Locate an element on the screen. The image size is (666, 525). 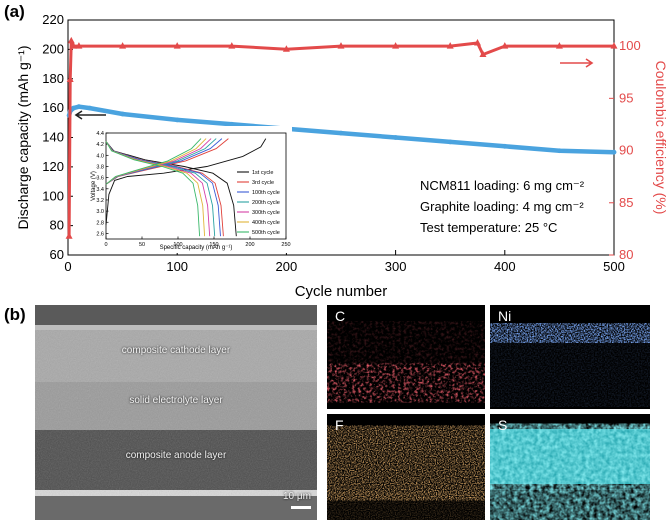
y-left-axis-label: Discharge capacity (mAh g⁻¹) is located at coordinates (23, 137).